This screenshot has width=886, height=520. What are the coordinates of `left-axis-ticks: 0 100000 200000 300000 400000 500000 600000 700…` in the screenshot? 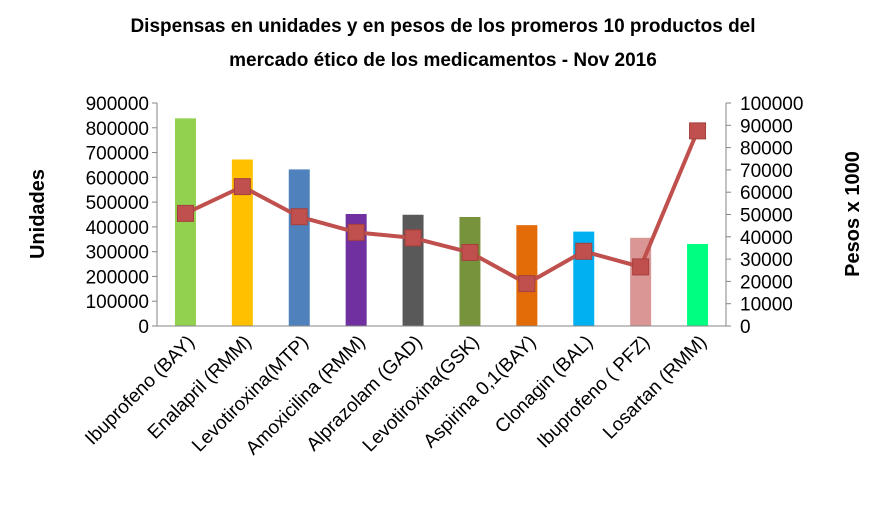 It's located at (121, 216).